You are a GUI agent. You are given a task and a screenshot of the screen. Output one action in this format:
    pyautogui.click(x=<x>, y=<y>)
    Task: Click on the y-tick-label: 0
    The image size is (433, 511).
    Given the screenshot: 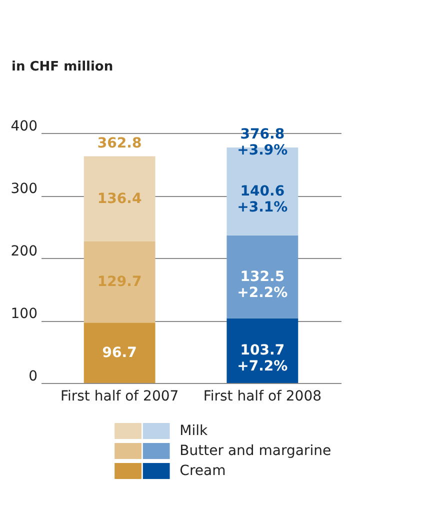 What is the action you would take?
    pyautogui.click(x=33, y=376)
    